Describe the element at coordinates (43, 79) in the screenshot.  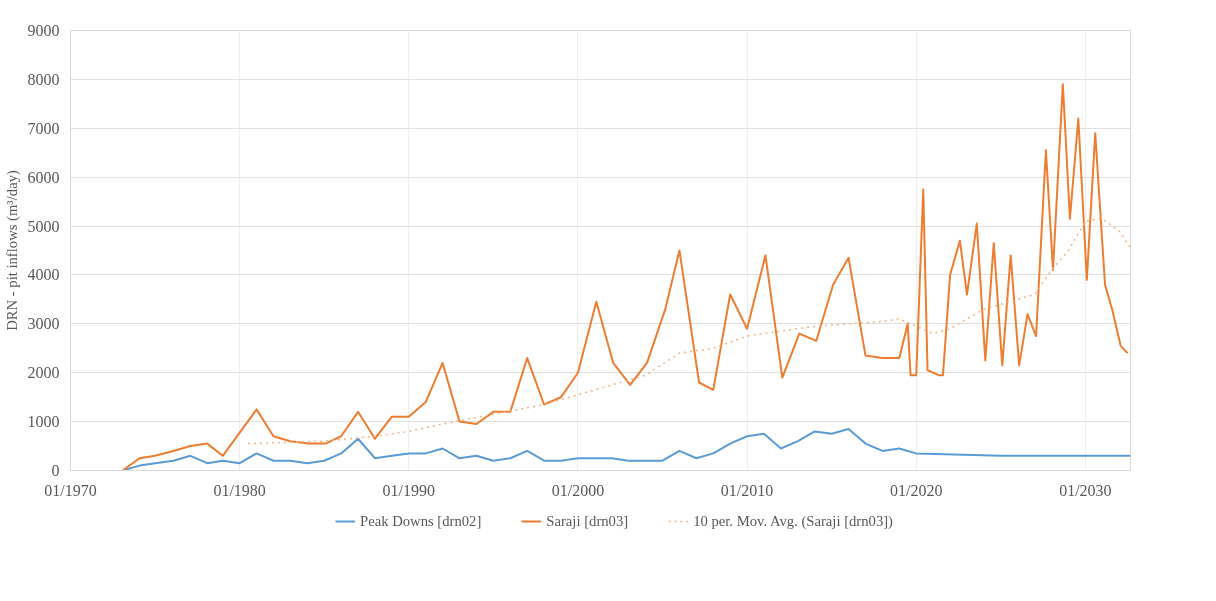
I see `y-tick-label: 8000` at that location.